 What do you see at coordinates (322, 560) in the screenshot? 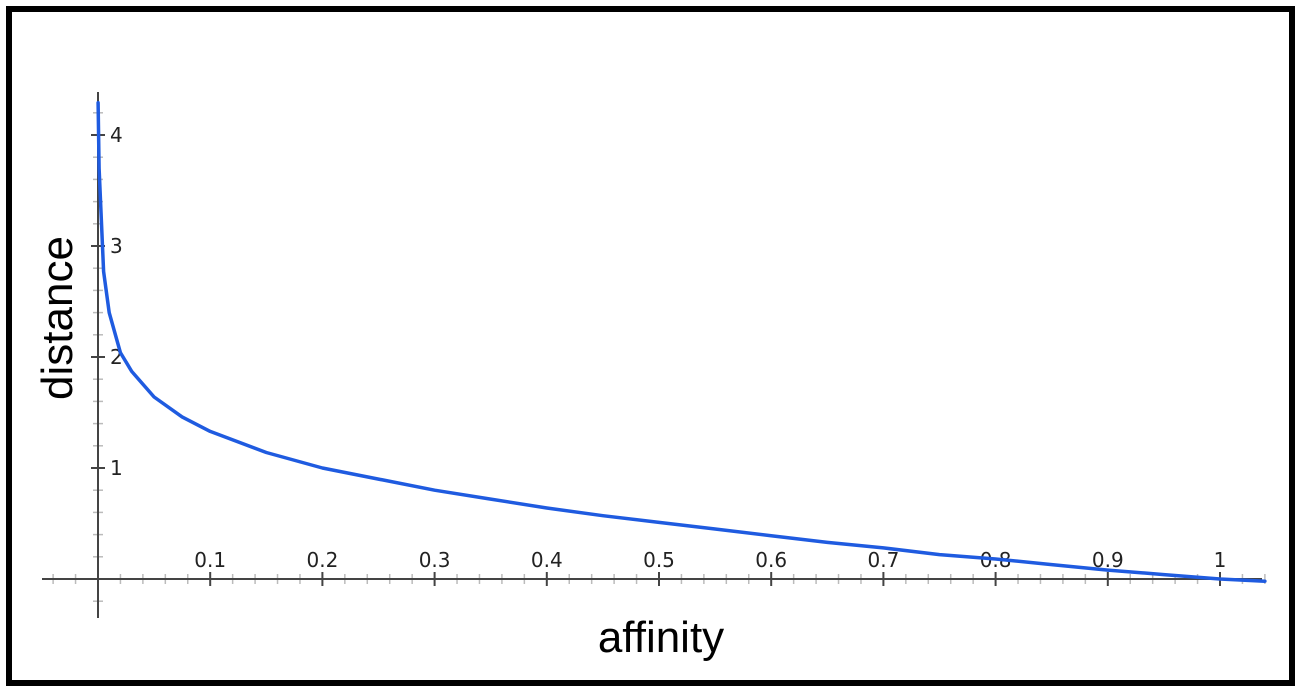
I see `x-tick-label: 0.2` at bounding box center [322, 560].